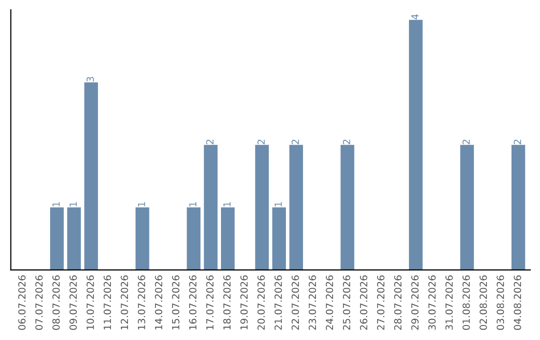  What do you see at coordinates (39, 302) in the screenshot?
I see `x-tick-label: 07.07.2026` at bounding box center [39, 302].